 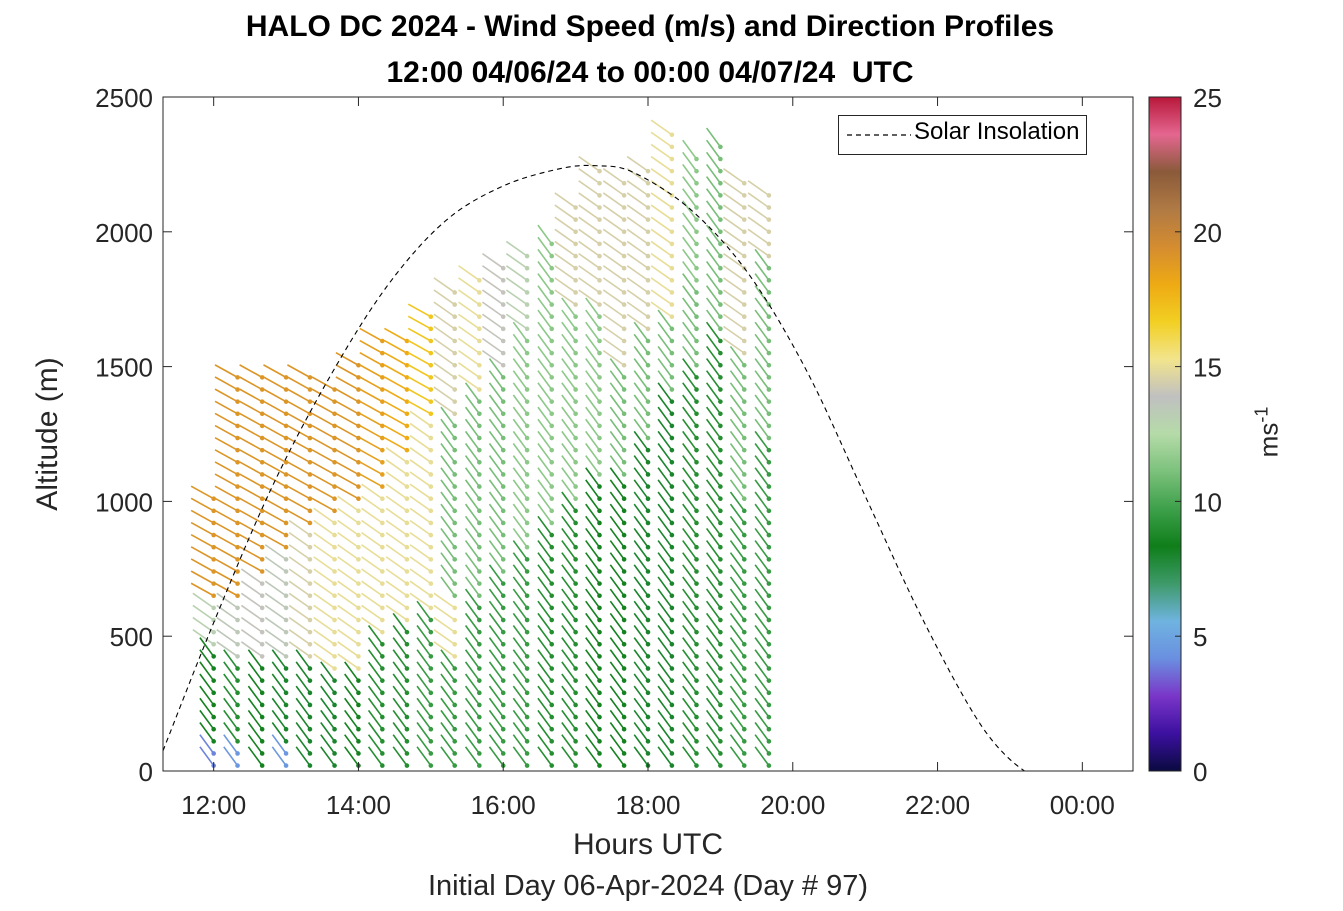 I want to click on x-tick-label: 22:00, so click(x=937, y=805).